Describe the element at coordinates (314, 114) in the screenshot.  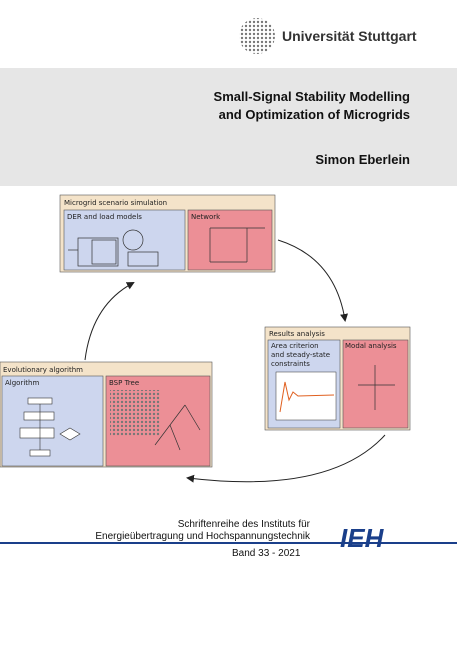
I see `title: and Optimization of Microgrids` at that location.